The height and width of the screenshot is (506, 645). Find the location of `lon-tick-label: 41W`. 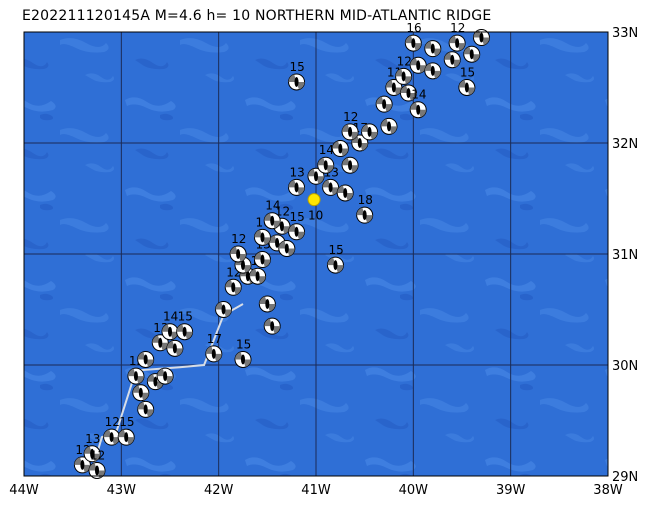

lon-tick-label: 41W is located at coordinates (316, 490).